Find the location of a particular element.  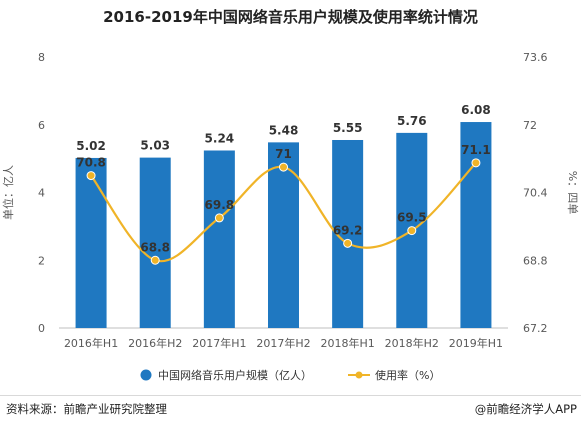

legend-line-label: 使用率（%） is located at coordinates (407, 375).